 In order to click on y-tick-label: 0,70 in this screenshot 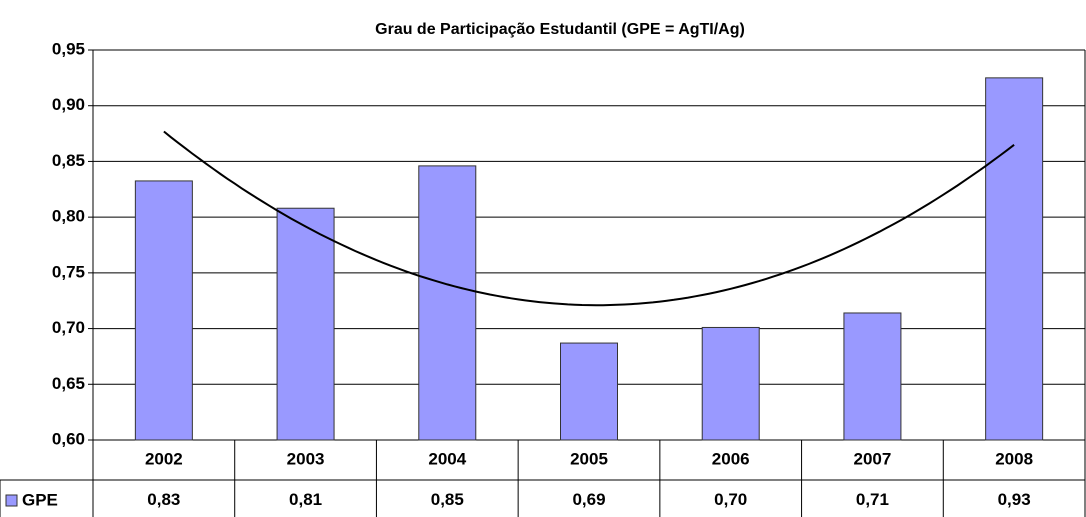, I will do `click(68, 327)`.